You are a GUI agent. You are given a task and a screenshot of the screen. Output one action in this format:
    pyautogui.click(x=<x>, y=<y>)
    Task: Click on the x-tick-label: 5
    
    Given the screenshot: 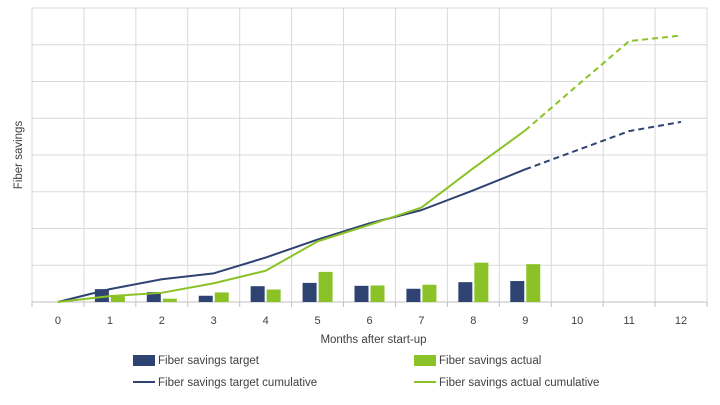 What is the action you would take?
    pyautogui.click(x=318, y=321)
    